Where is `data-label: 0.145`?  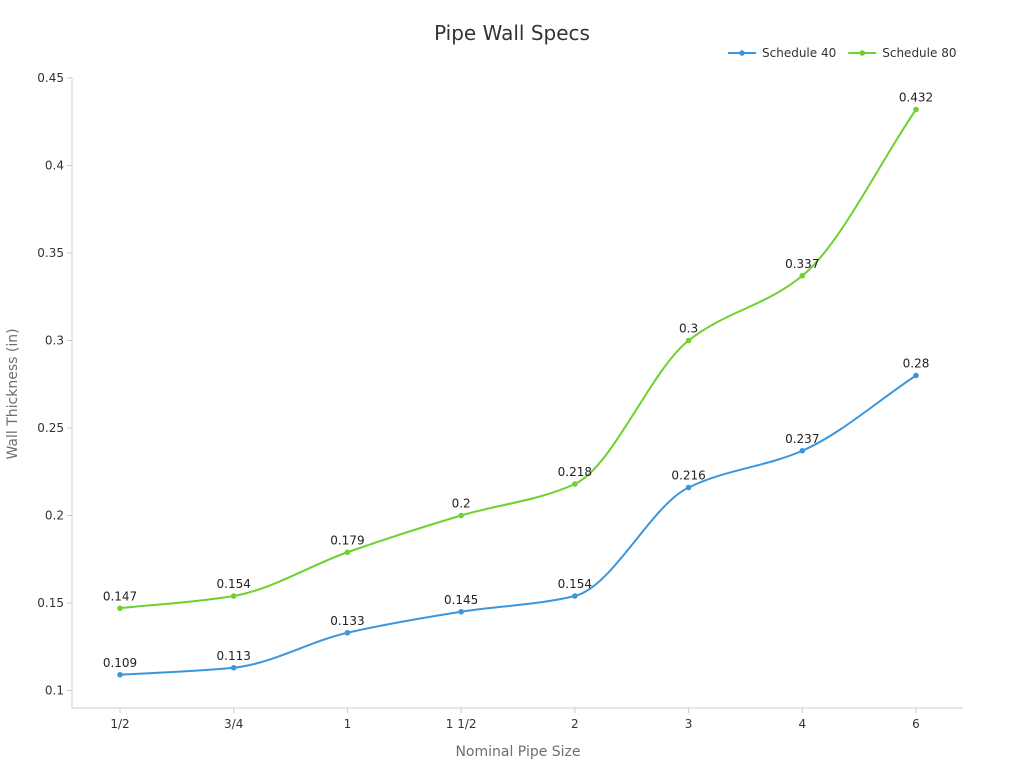 data-label: 0.145 is located at coordinates (461, 600).